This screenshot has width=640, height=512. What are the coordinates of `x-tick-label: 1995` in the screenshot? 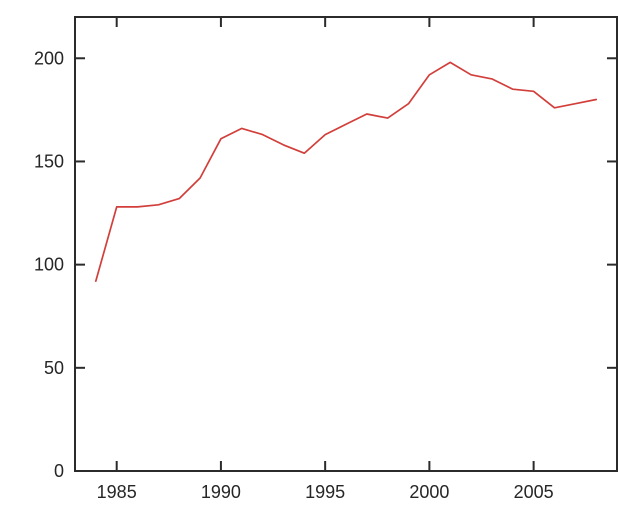 It's located at (325, 492).